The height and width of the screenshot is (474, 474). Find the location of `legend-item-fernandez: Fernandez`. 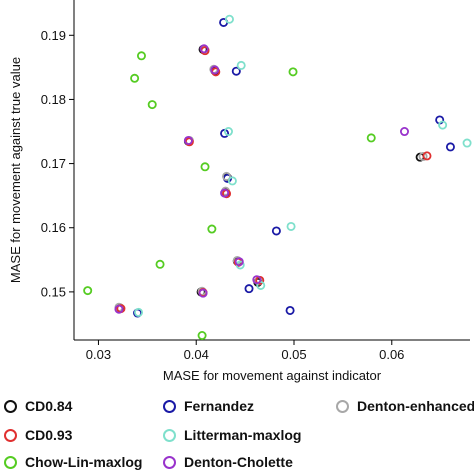

legend-item-fernandez: Fernandez is located at coordinates (208, 406).